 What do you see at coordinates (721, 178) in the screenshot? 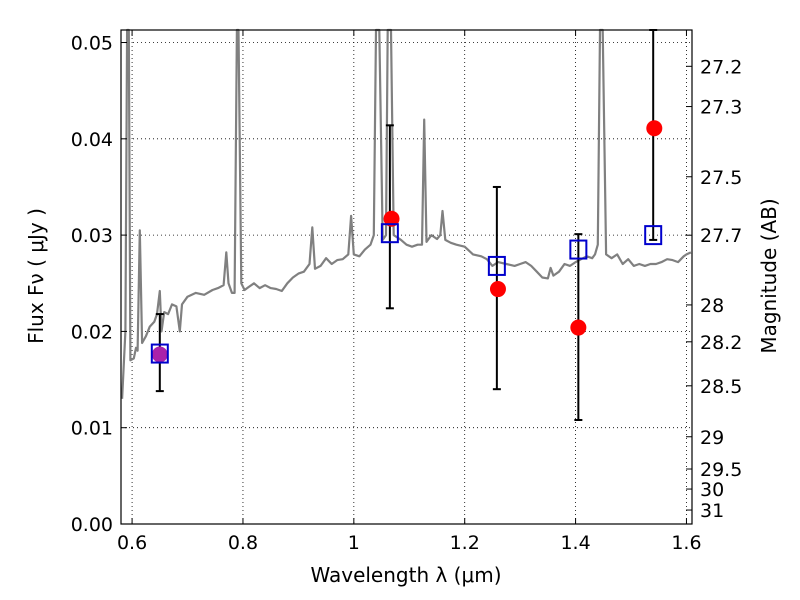
I see `magnitude-tick-label: 27.5` at bounding box center [721, 178].